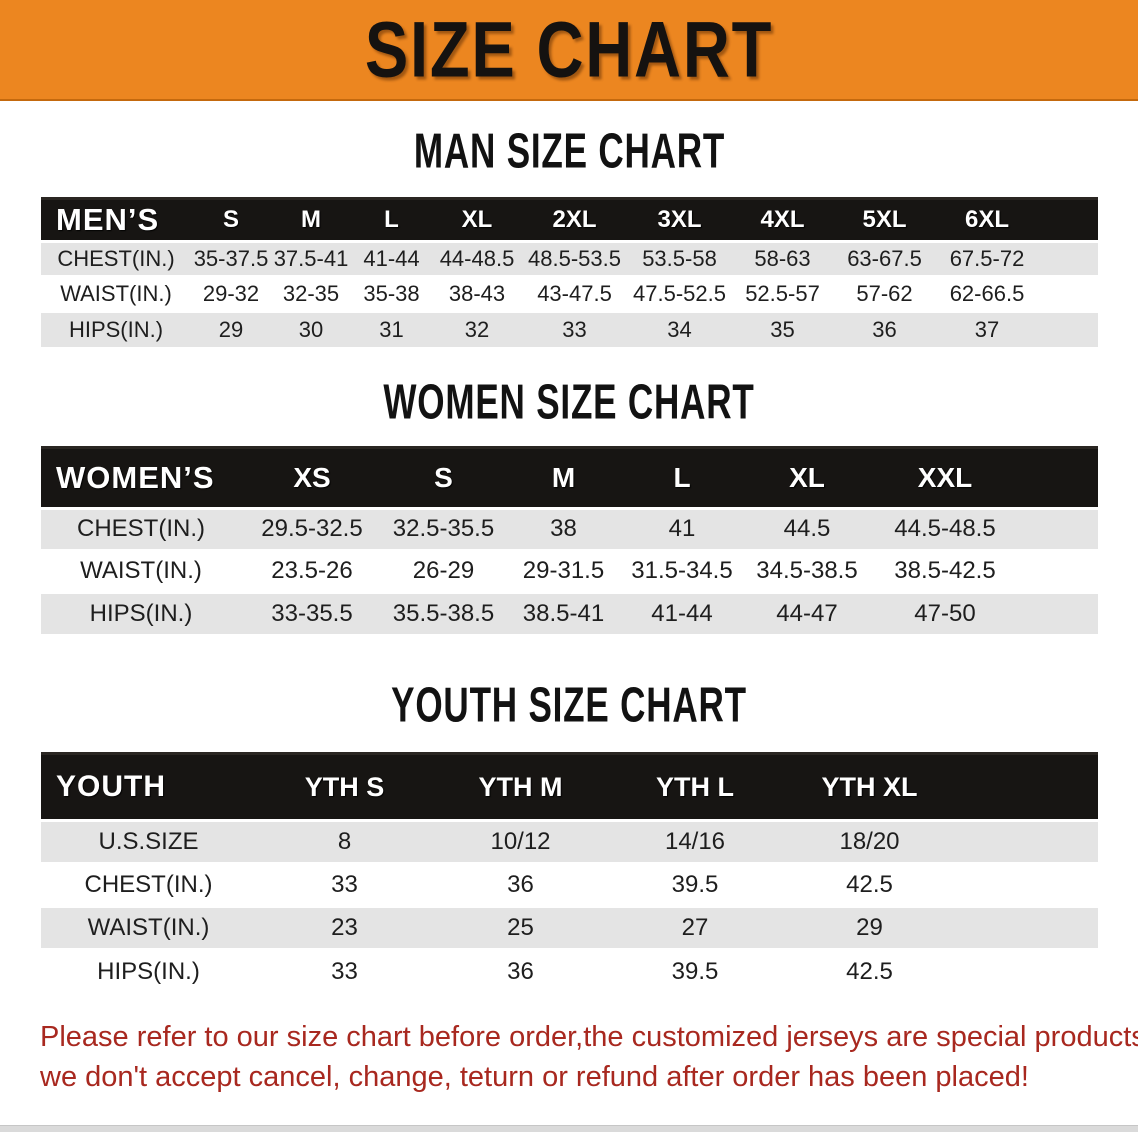 This screenshot has width=1138, height=1132. Describe the element at coordinates (807, 476) in the screenshot. I see `women-col-header: XL` at that location.